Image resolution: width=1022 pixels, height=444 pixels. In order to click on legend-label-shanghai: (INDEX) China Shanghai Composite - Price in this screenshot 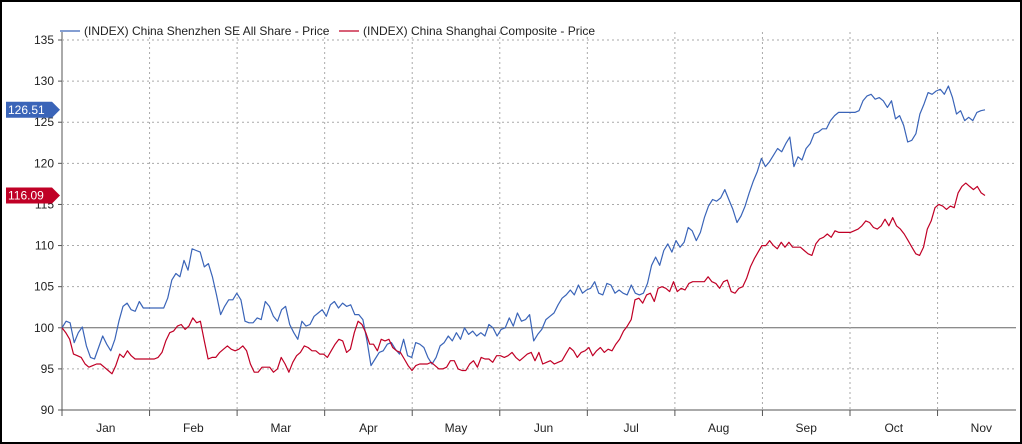, I will do `click(479, 31)`.